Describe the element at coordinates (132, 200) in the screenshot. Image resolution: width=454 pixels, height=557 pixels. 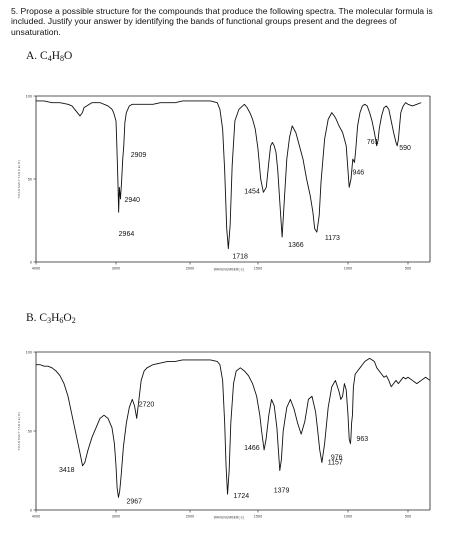
I see `peak-label: 2940` at that location.